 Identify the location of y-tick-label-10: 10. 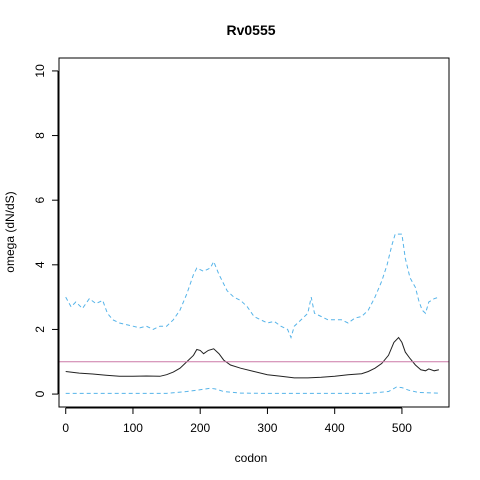
(40, 71).